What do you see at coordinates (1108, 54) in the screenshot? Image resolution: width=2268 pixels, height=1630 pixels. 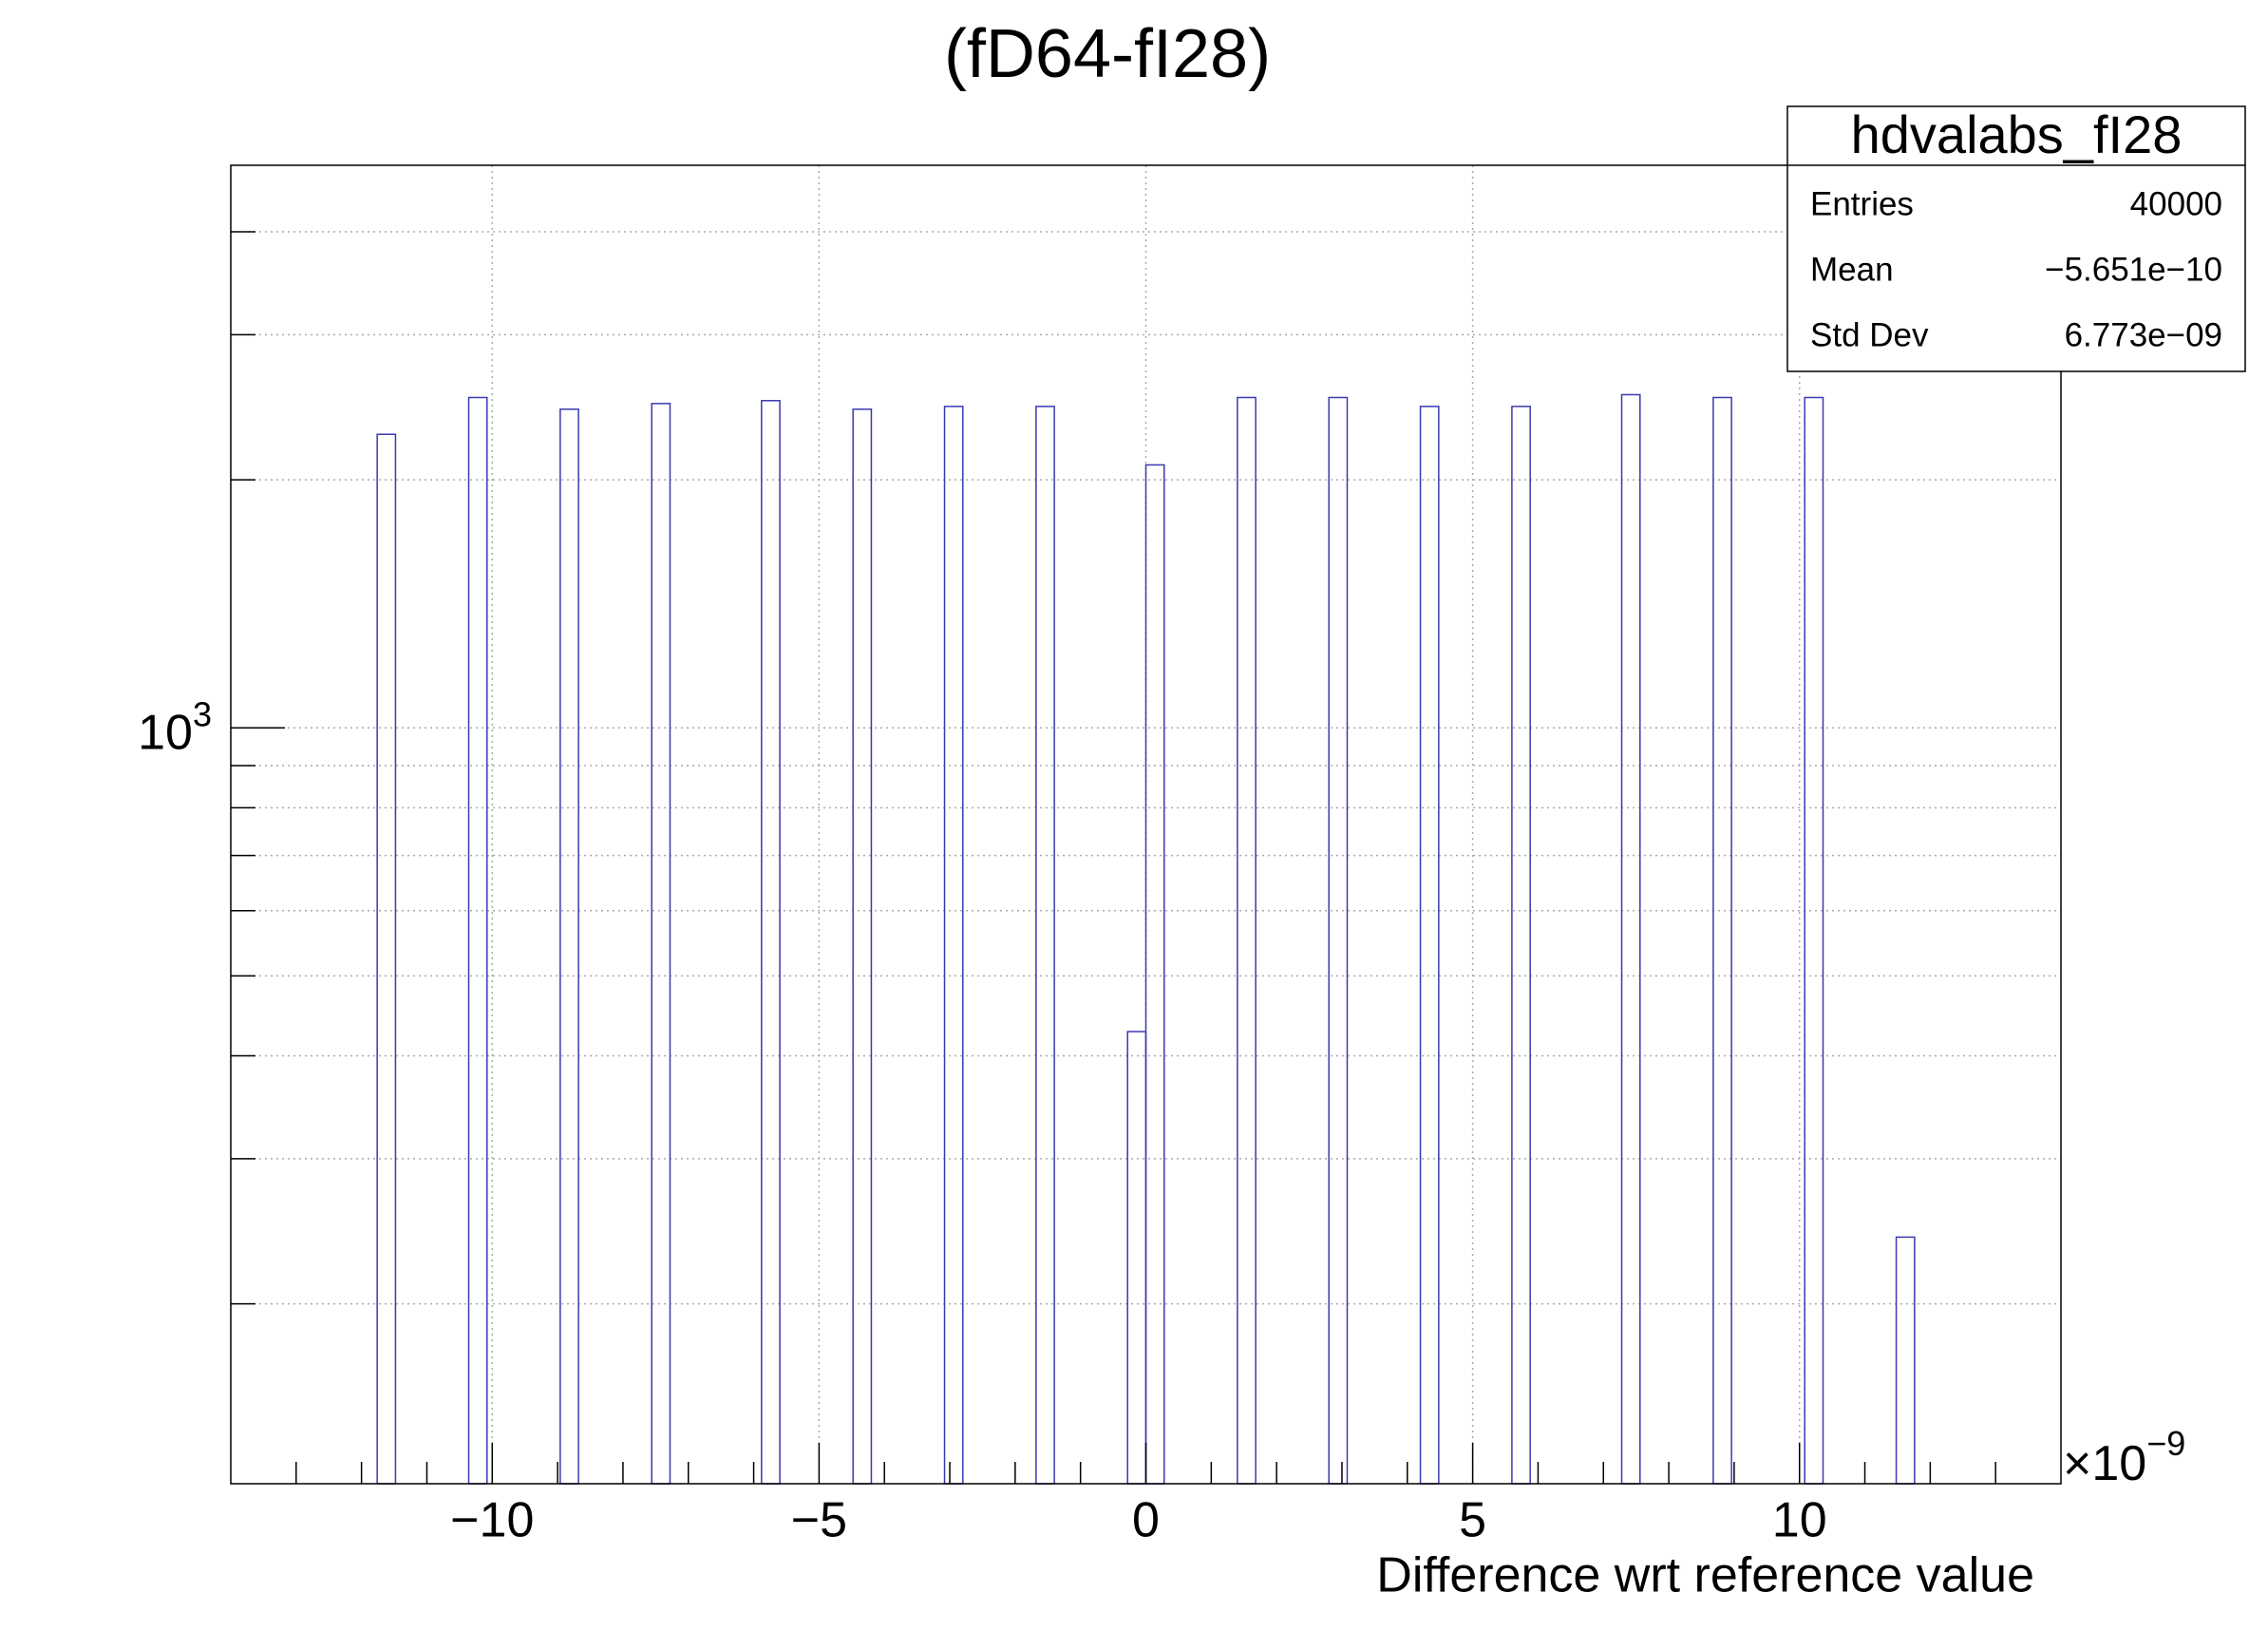 I see `chart-title: (fD64-fI28)` at bounding box center [1108, 54].